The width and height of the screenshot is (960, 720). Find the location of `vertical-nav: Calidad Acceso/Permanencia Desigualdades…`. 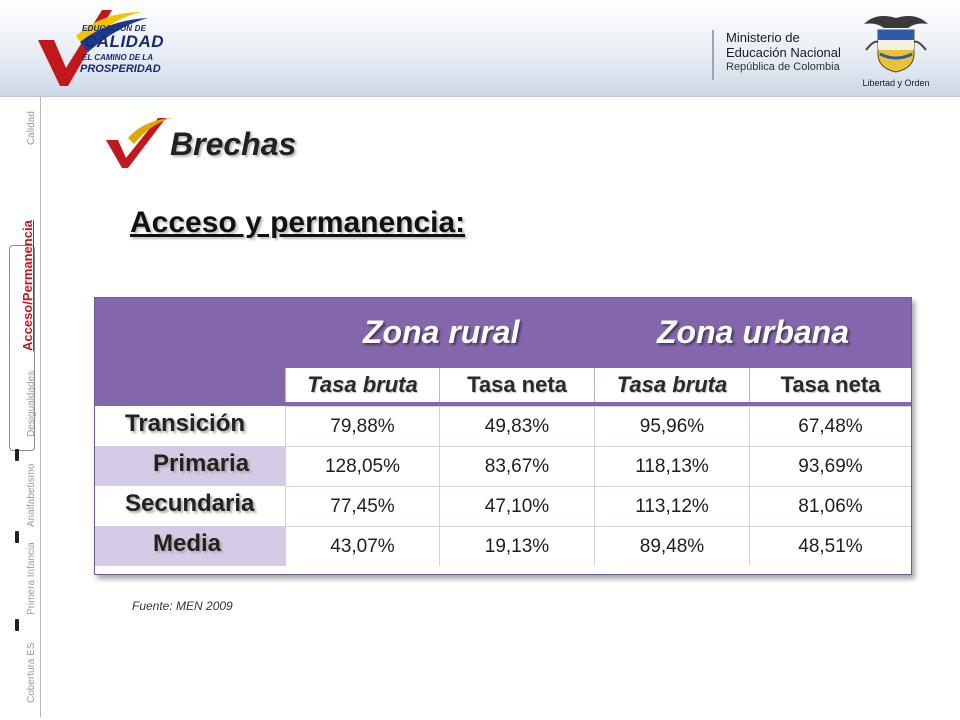

vertical-nav: Calidad Acceso/Permanencia Desigualdades… is located at coordinates (20, 407).